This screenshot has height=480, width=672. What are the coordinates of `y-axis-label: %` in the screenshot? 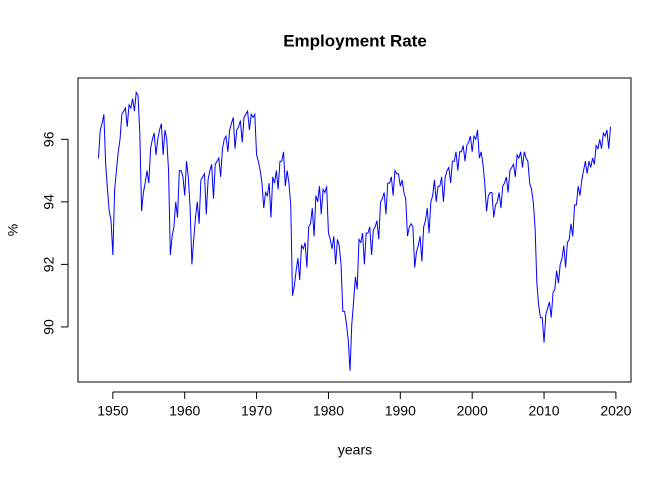 It's located at (13, 230).